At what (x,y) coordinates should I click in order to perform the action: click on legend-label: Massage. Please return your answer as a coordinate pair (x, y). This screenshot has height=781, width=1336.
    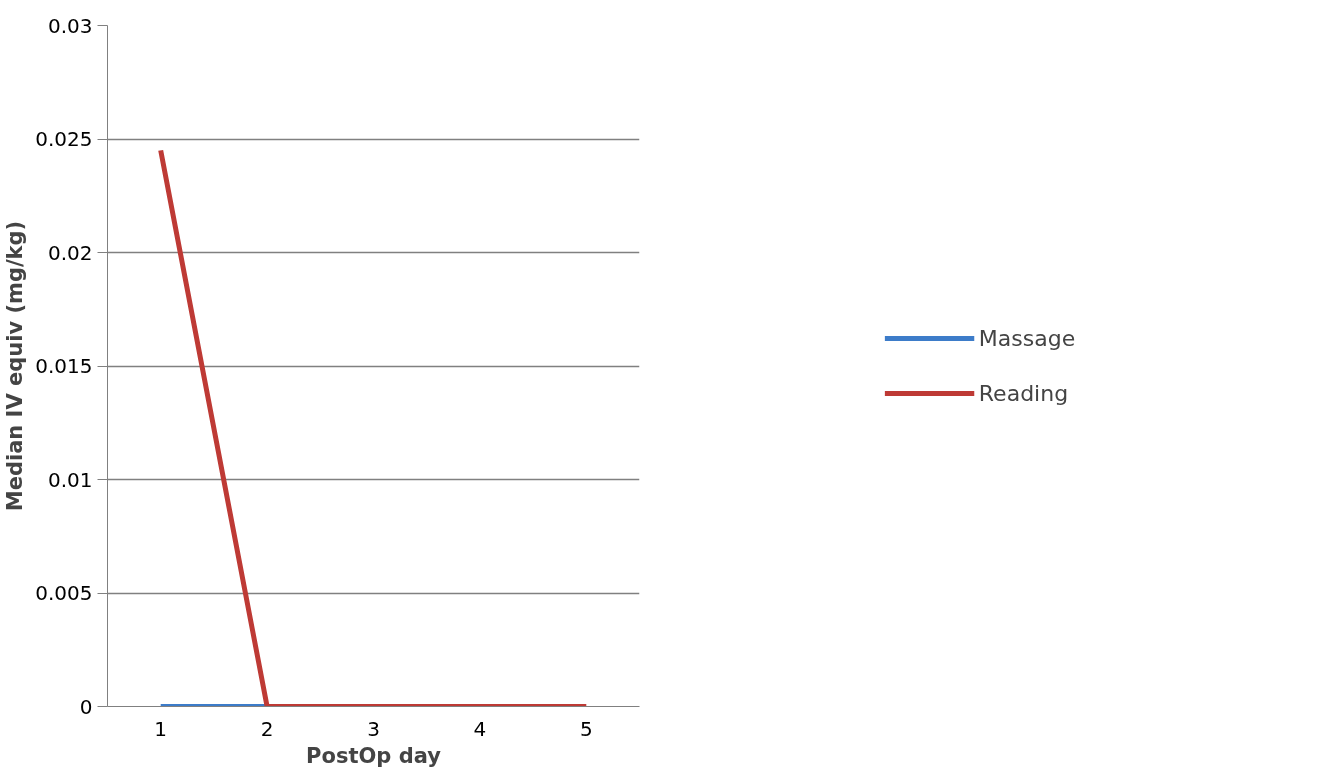
    Looking at the image, I should click on (1027, 338).